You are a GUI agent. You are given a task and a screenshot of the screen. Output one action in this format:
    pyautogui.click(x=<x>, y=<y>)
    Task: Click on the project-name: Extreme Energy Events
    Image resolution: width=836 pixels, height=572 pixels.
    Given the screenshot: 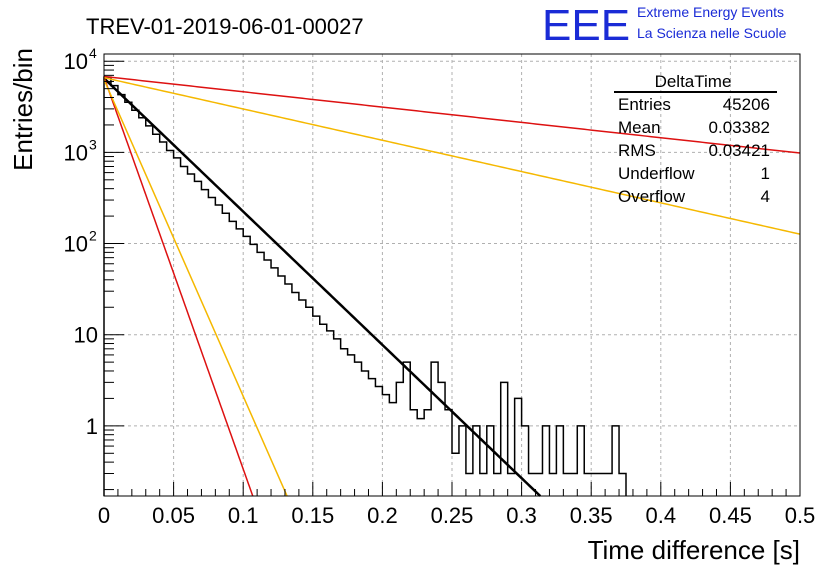 What is the action you would take?
    pyautogui.click(x=710, y=12)
    